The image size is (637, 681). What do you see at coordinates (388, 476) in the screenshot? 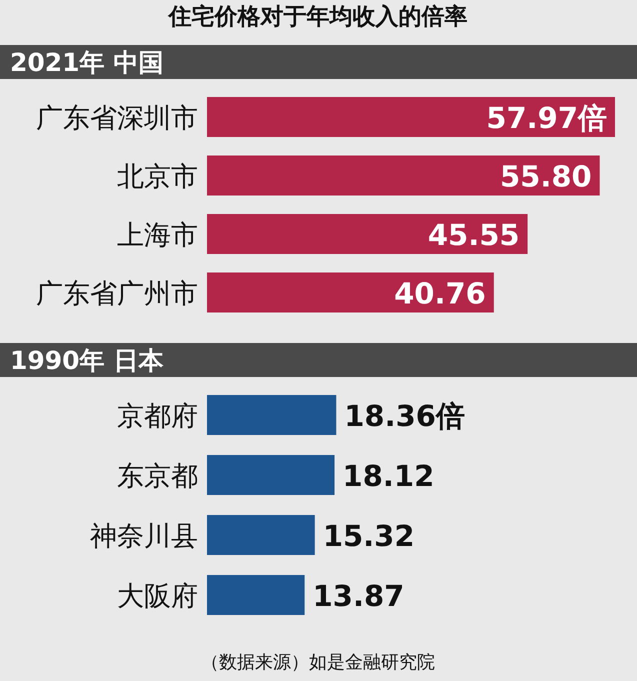
I see `data-label: 18.12` at bounding box center [388, 476].